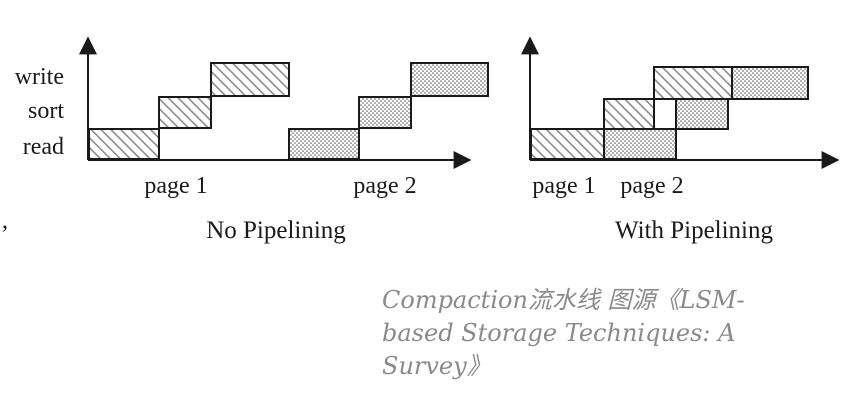 This screenshot has height=406, width=852. What do you see at coordinates (5, 221) in the screenshot?
I see `stray-mark: ,` at bounding box center [5, 221].